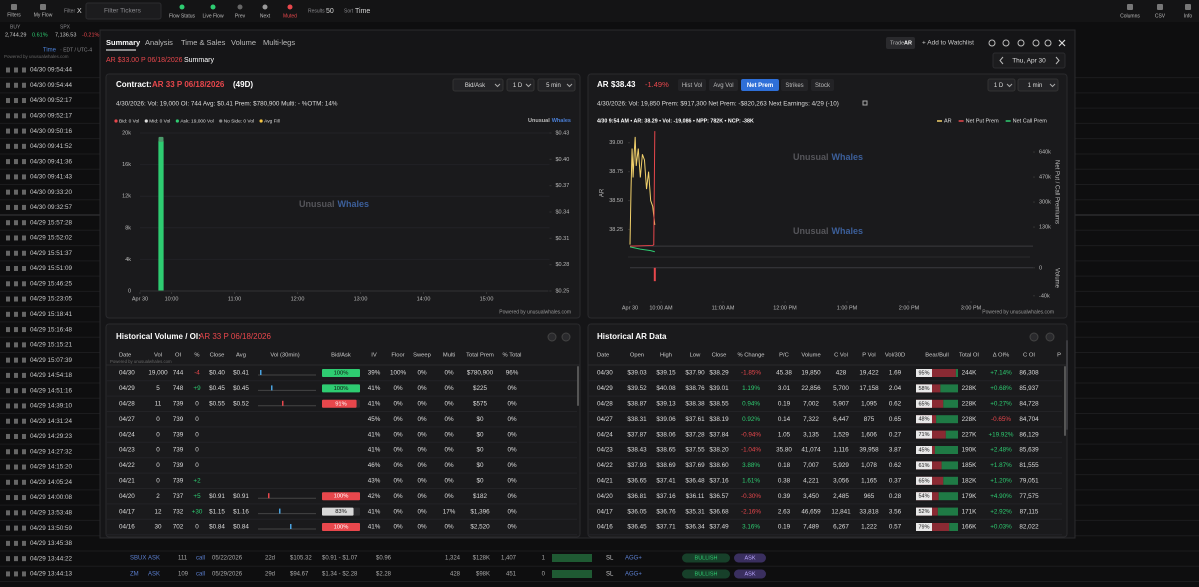 The height and width of the screenshot is (587, 1199). I want to click on table-cell: $36.48, so click(695, 480).